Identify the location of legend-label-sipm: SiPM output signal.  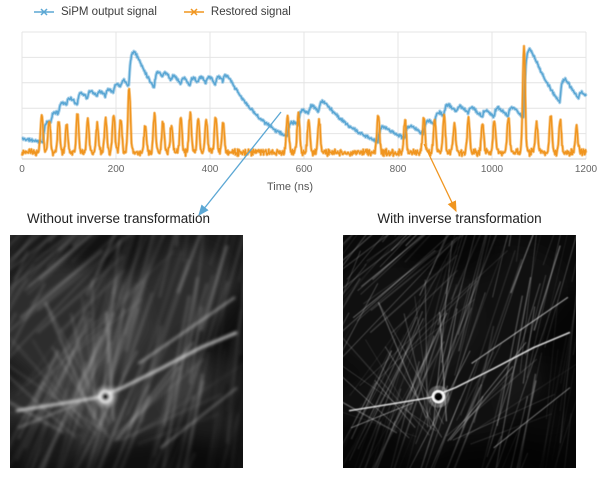
(109, 12).